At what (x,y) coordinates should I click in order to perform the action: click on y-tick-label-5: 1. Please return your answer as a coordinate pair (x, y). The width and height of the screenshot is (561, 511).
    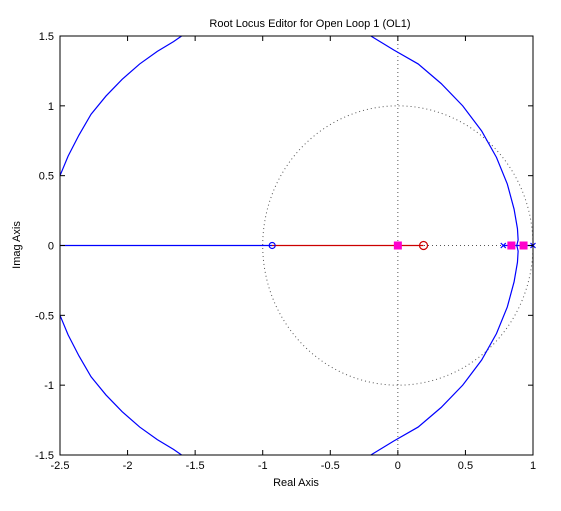
    Looking at the image, I should click on (51, 107).